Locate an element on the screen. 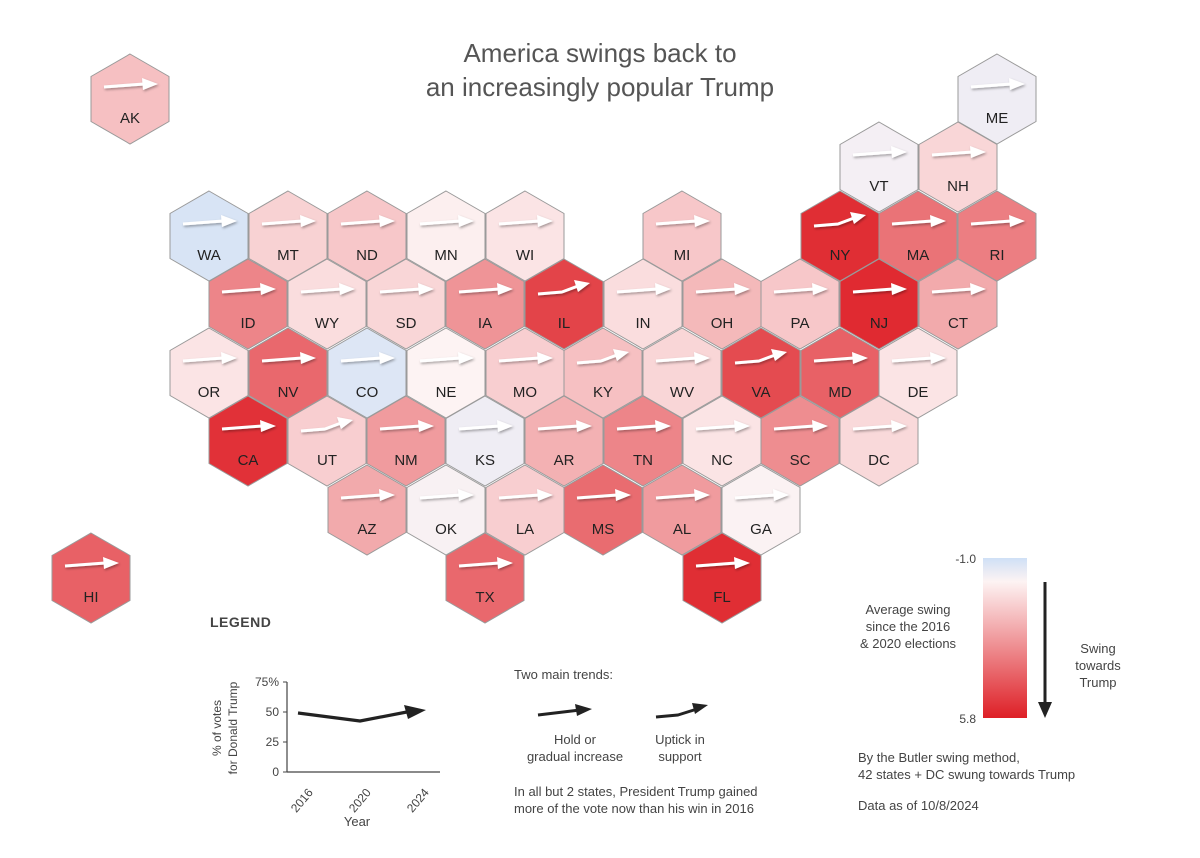 This screenshot has height=858, width=1200. legend-y-axis-label-line1: % of votes is located at coordinates (217, 728).